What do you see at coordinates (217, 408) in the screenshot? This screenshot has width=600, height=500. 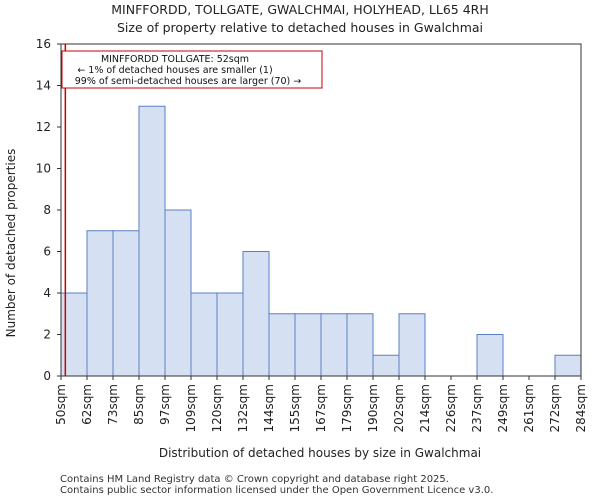 I see `x-tick-label-6: 120sqm` at bounding box center [217, 408].